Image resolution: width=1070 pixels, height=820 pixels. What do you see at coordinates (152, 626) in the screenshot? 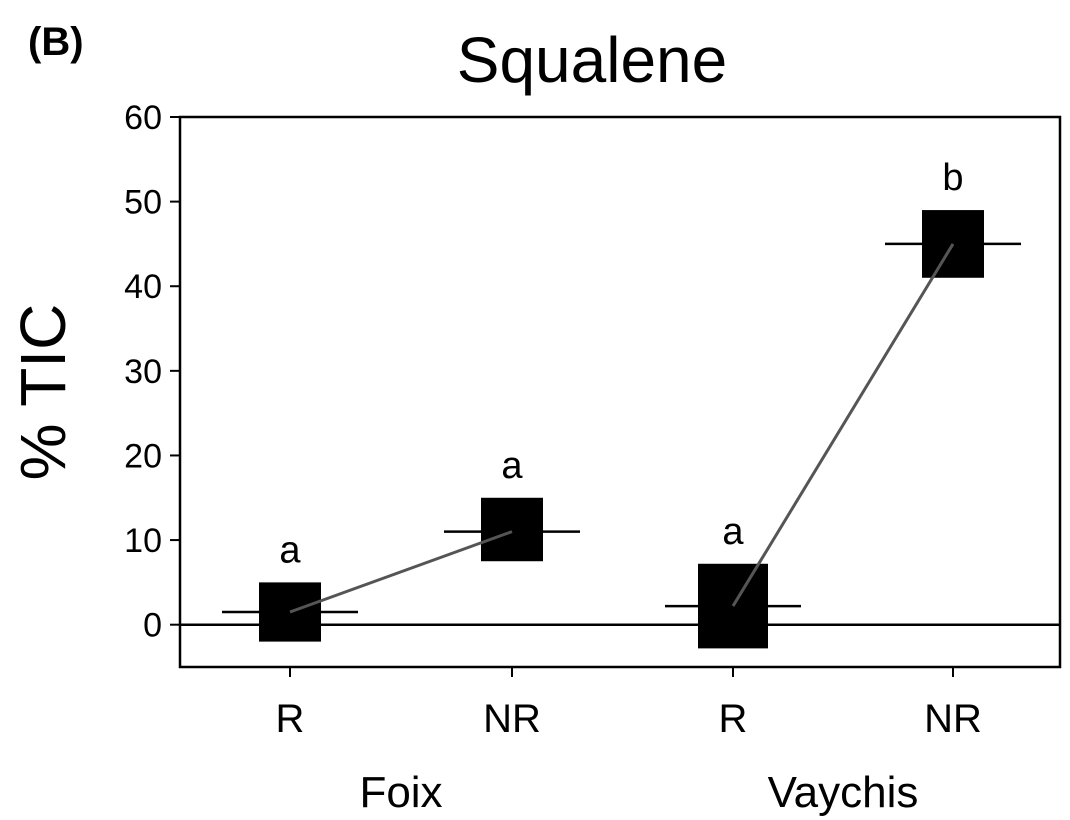
I see `y-tick-label: 0` at bounding box center [152, 626].